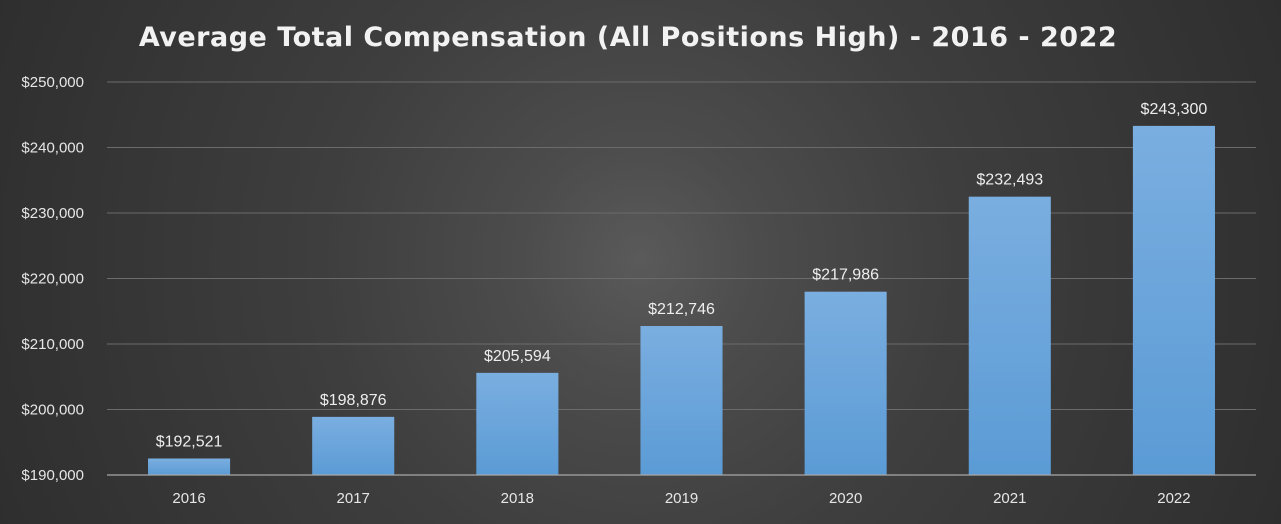 Image resolution: width=1281 pixels, height=524 pixels. Describe the element at coordinates (1173, 300) in the screenshot. I see `bar-2022` at that location.